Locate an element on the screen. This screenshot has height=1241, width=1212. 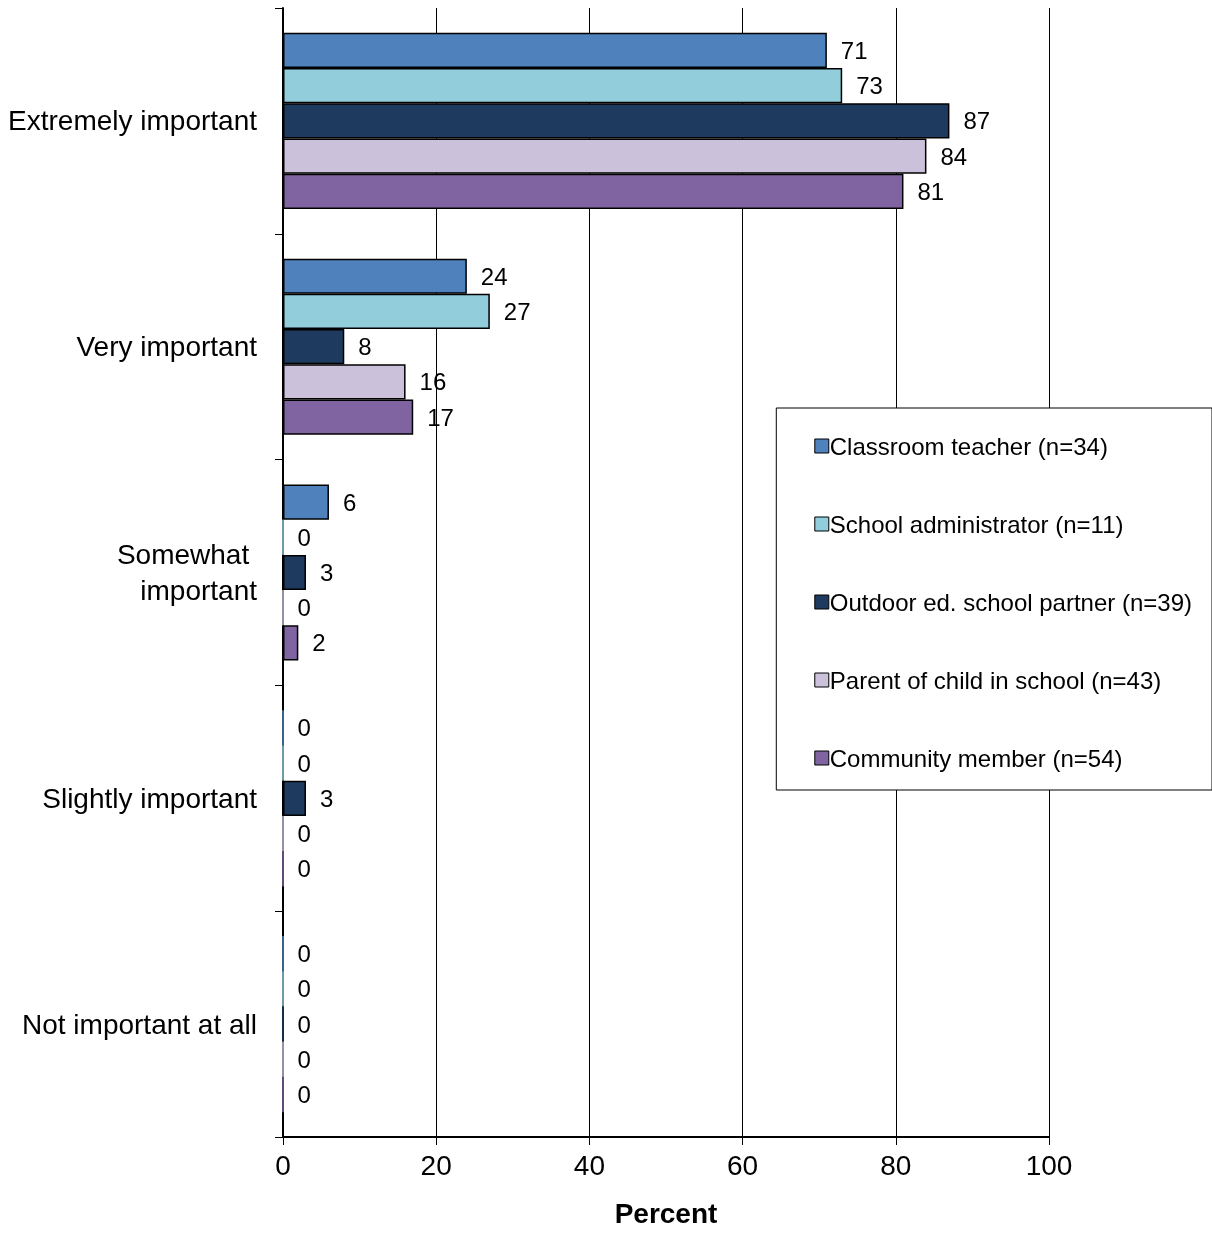
x-tick-label: 20 is located at coordinates (436, 1165).